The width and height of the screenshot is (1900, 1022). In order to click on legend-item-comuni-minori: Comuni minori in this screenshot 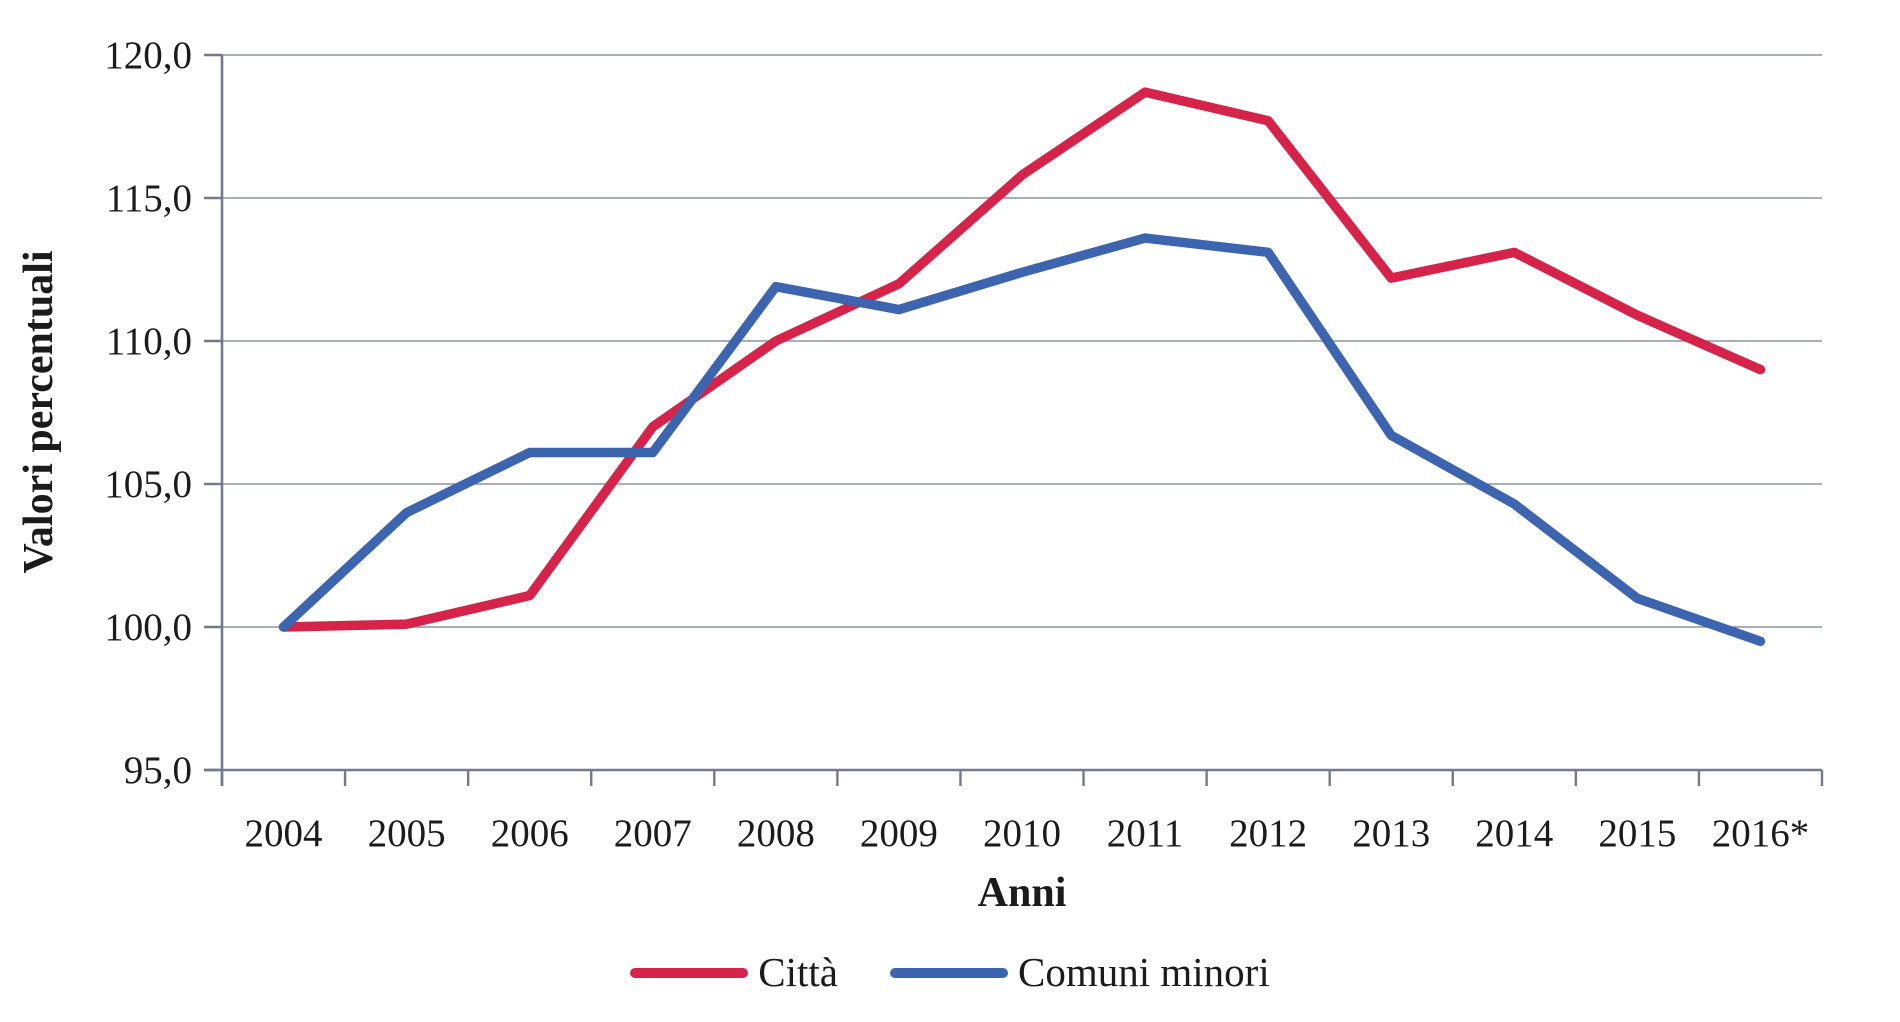, I will do `click(1080, 972)`.